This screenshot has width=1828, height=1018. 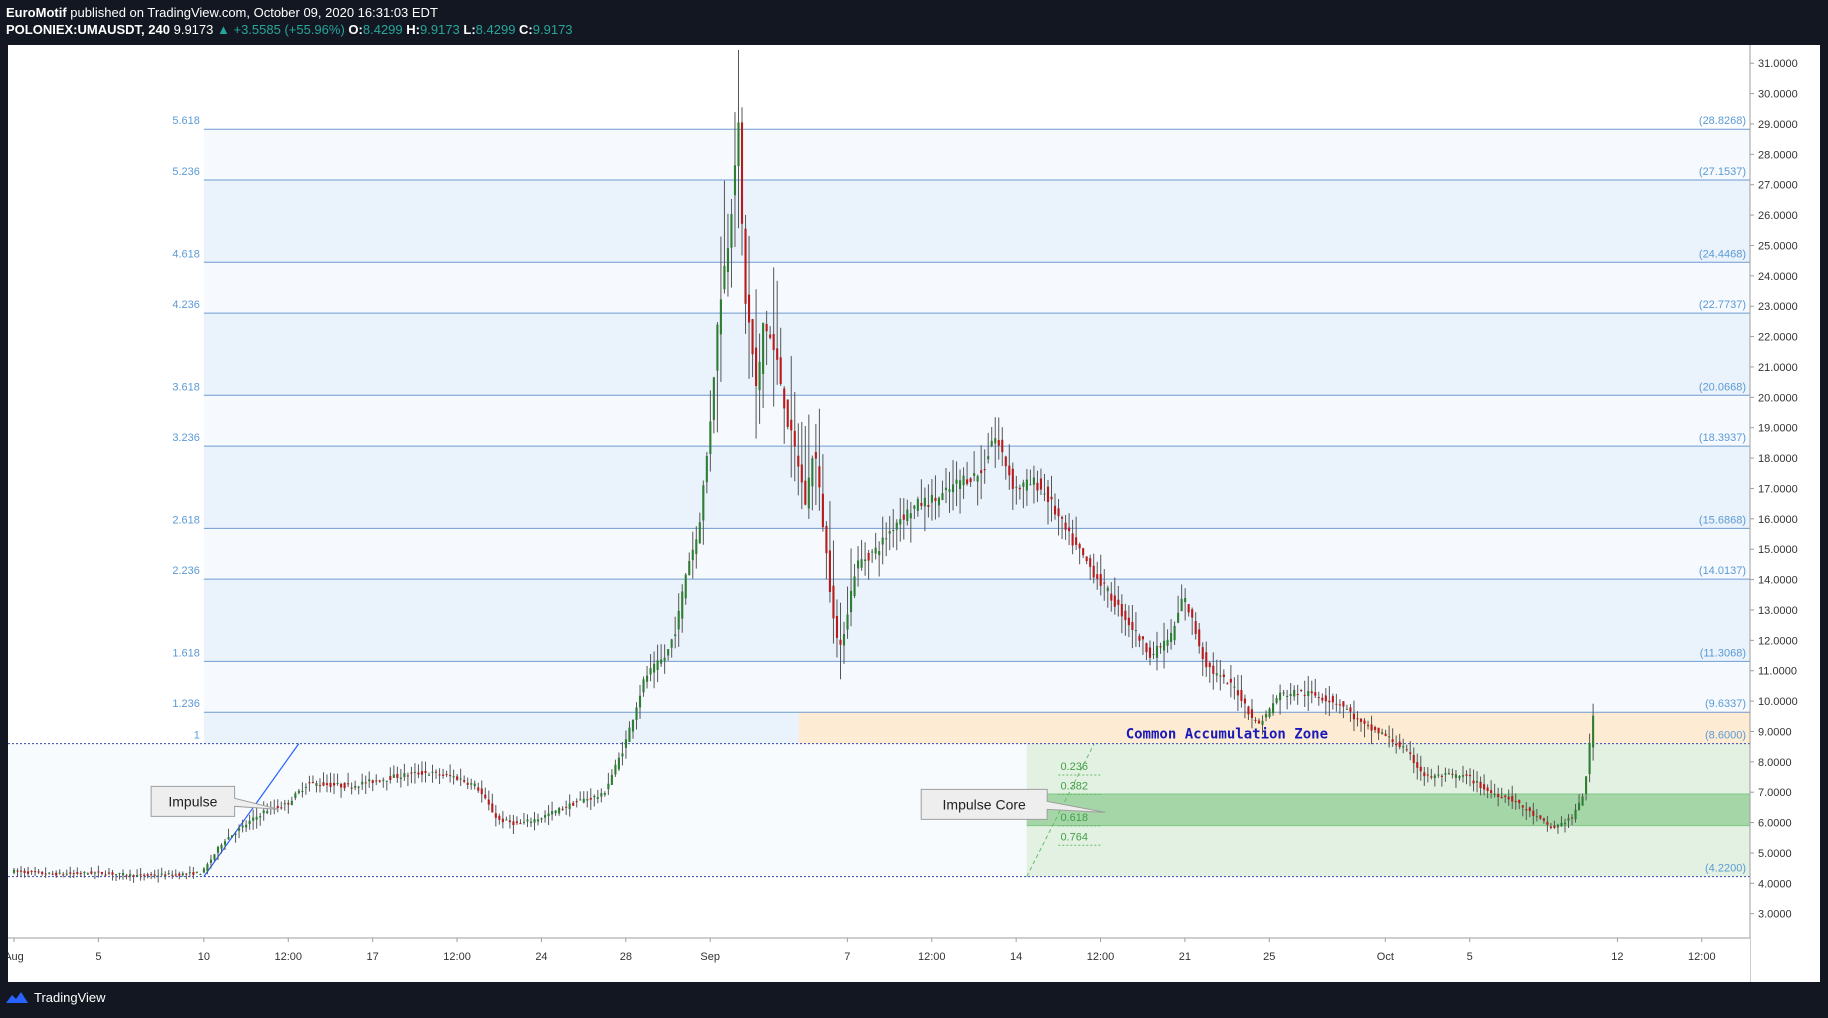 I want to click on author-name: EuroMotif, so click(x=36, y=12).